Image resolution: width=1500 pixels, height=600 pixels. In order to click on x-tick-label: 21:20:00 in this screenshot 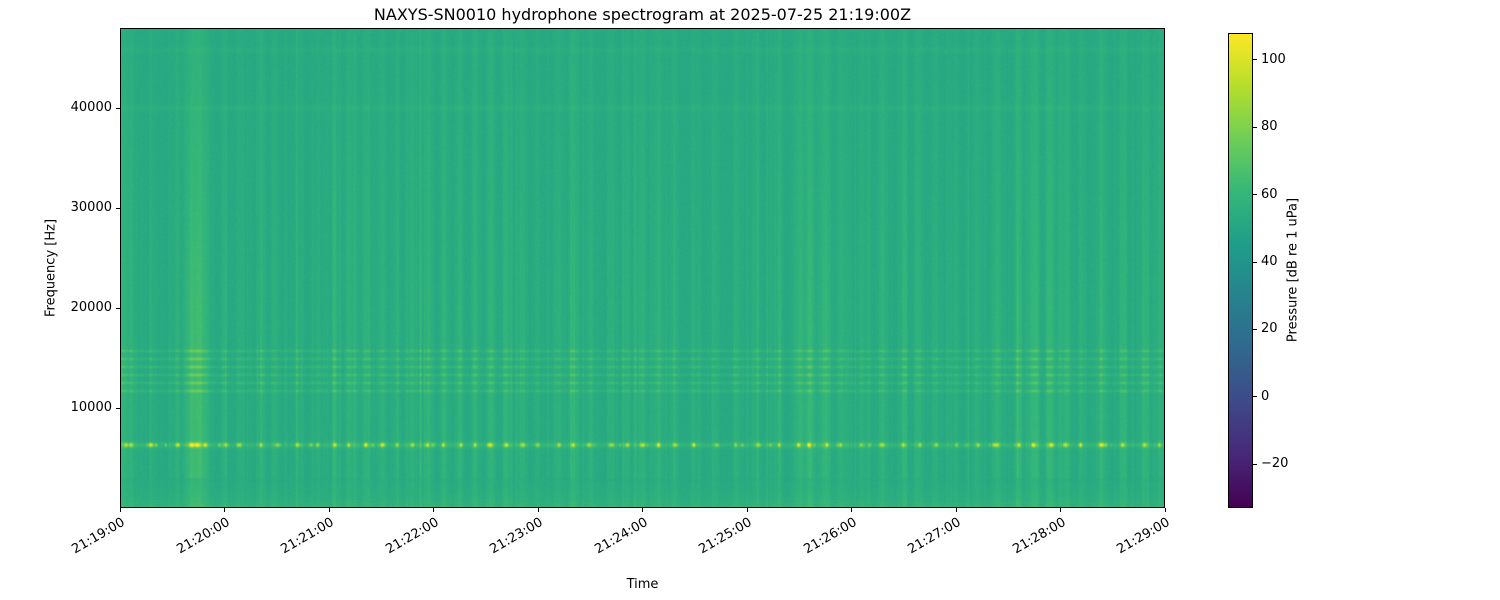, I will do `click(202, 536)`.